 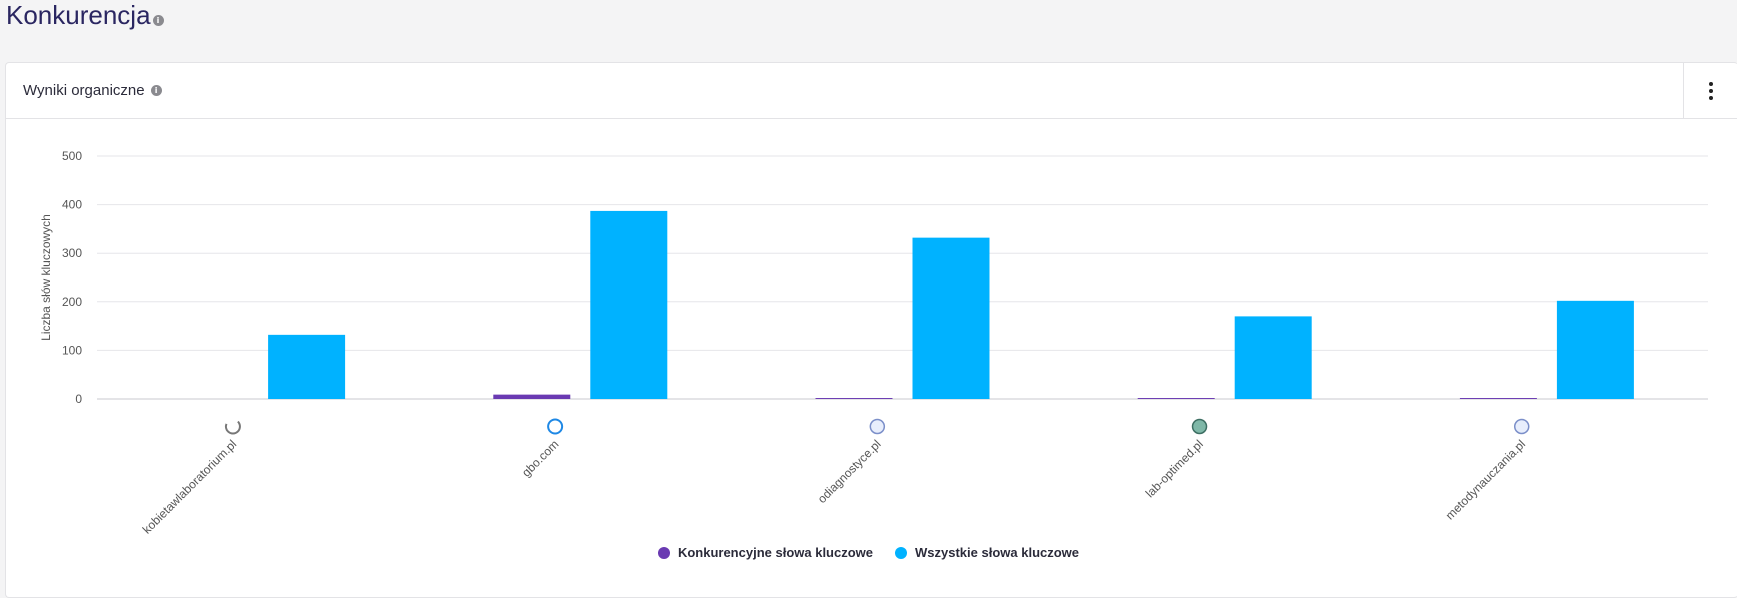 I want to click on y-axis-label: Liczba słów kluczowych, so click(x=46, y=277).